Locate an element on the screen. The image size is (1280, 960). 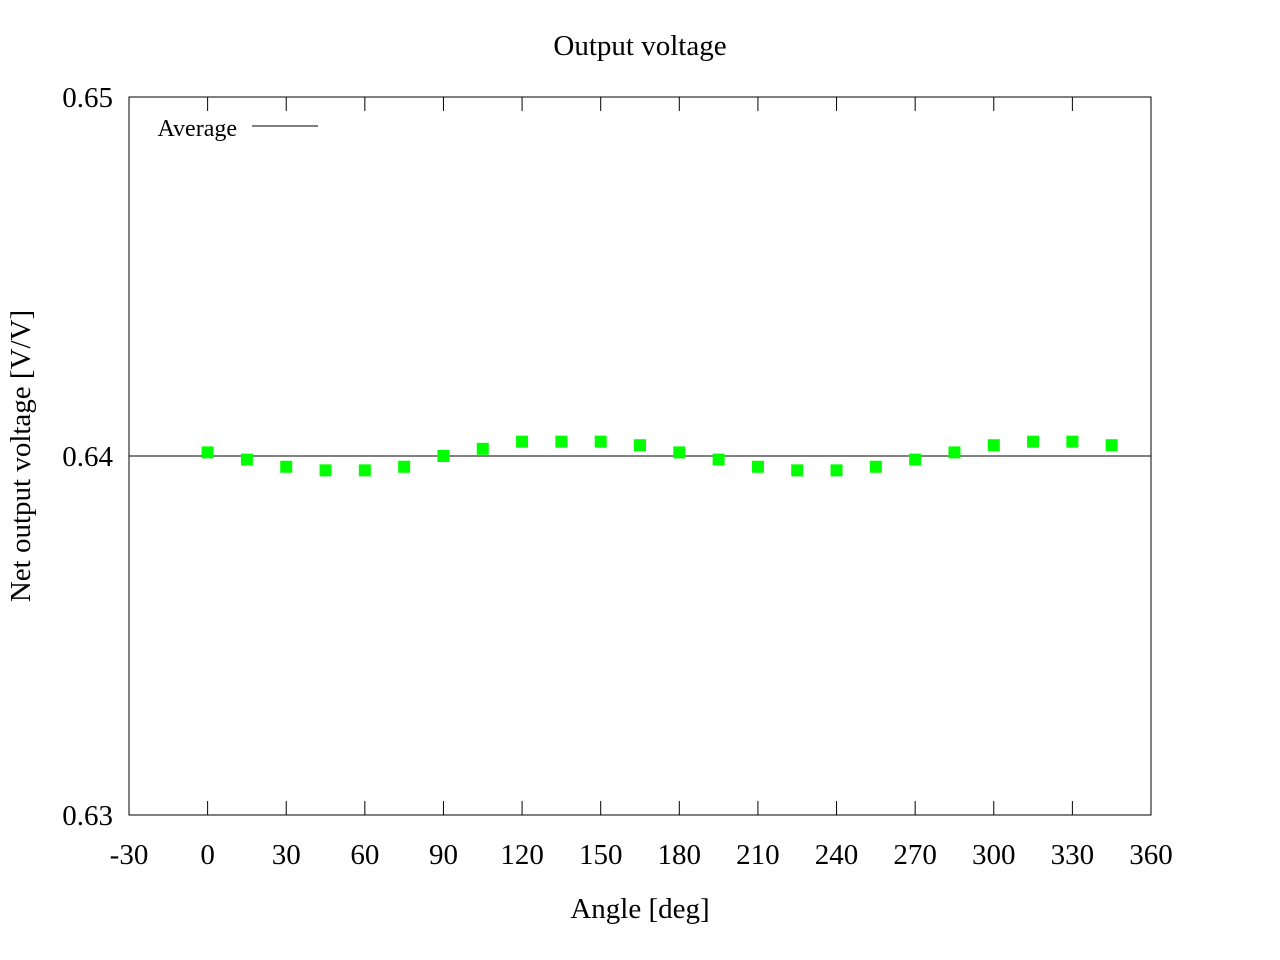
x-tick-label: -30 is located at coordinates (129, 855).